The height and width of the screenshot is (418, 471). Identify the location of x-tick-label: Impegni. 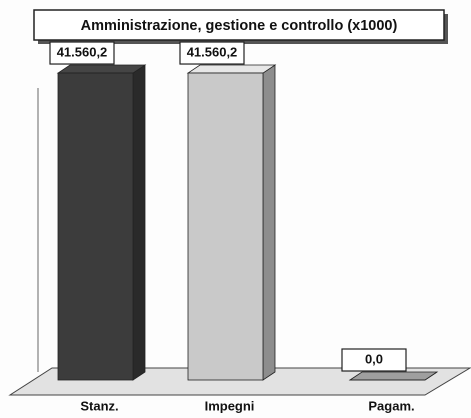
(230, 405).